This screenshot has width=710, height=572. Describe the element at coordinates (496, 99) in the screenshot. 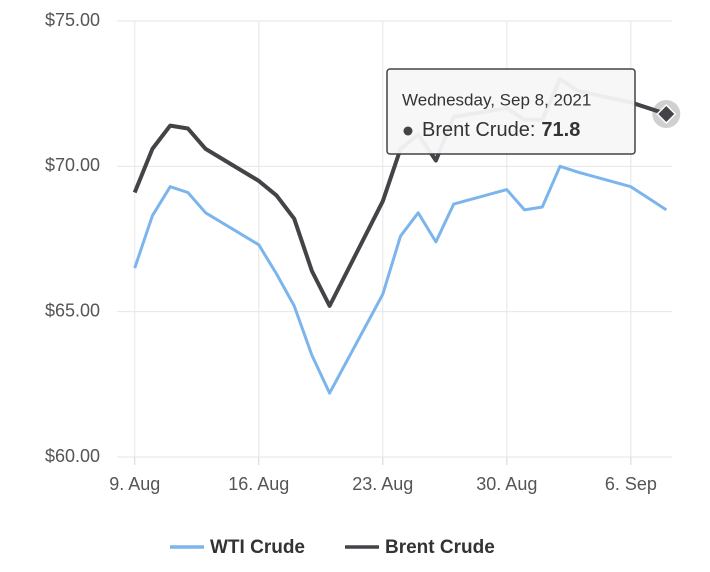

I see `tooltip-header: Wednesday, Sep 8, 2021` at that location.